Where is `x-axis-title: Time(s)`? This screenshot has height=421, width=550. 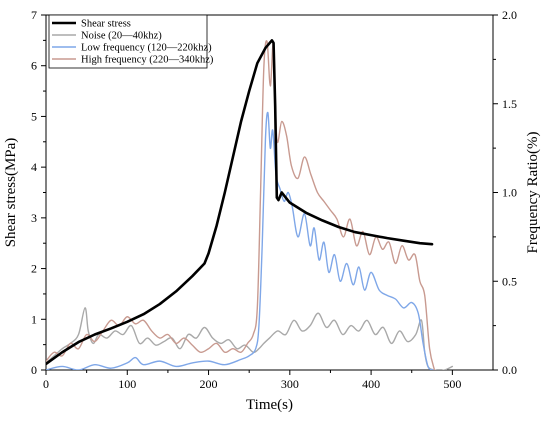 x-axis-title: Time(s) is located at coordinates (269, 405).